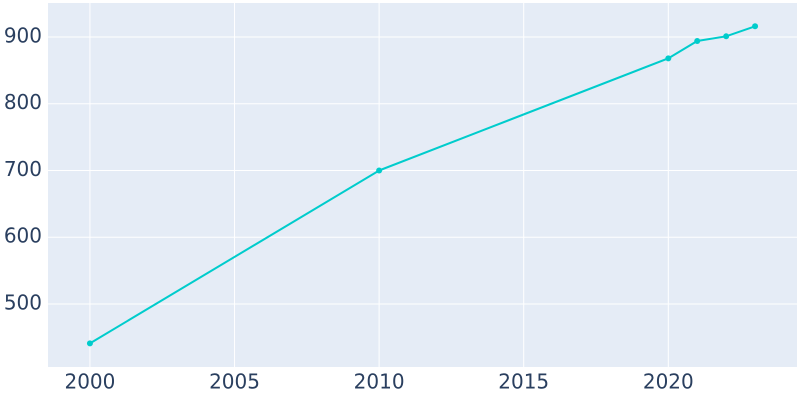 The image size is (800, 400). What do you see at coordinates (23, 236) in the screenshot?
I see `y-tick-label: 600` at bounding box center [23, 236].